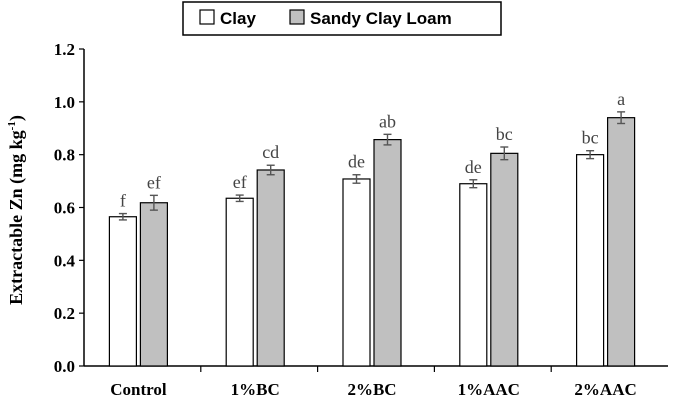 The width and height of the screenshot is (685, 400). What do you see at coordinates (65, 260) in the screenshot?
I see `y-tick-label: 0.4` at bounding box center [65, 260].